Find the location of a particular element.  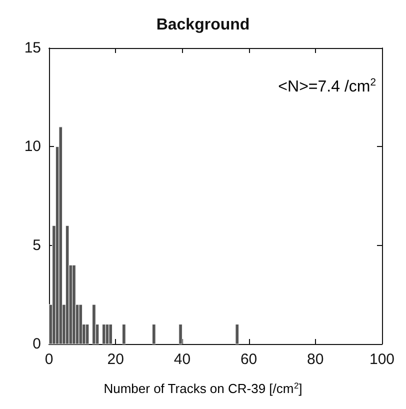

x-tick-label: 100 is located at coordinates (382, 359).